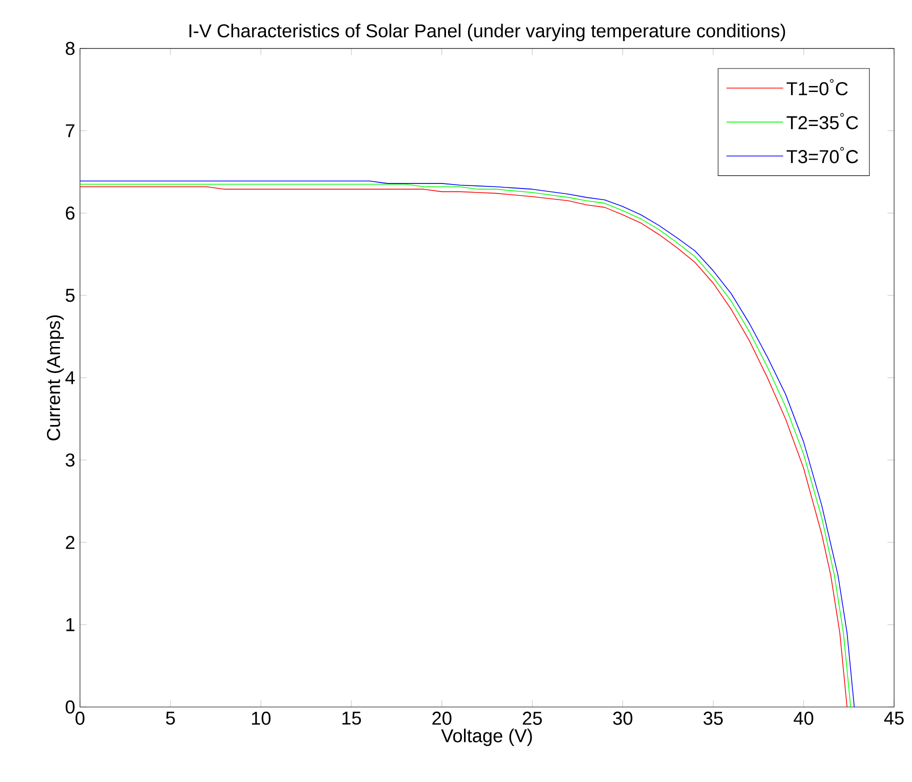 This screenshot has height=782, width=912. What do you see at coordinates (442, 718) in the screenshot?
I see `x-tick-label: 20` at bounding box center [442, 718].